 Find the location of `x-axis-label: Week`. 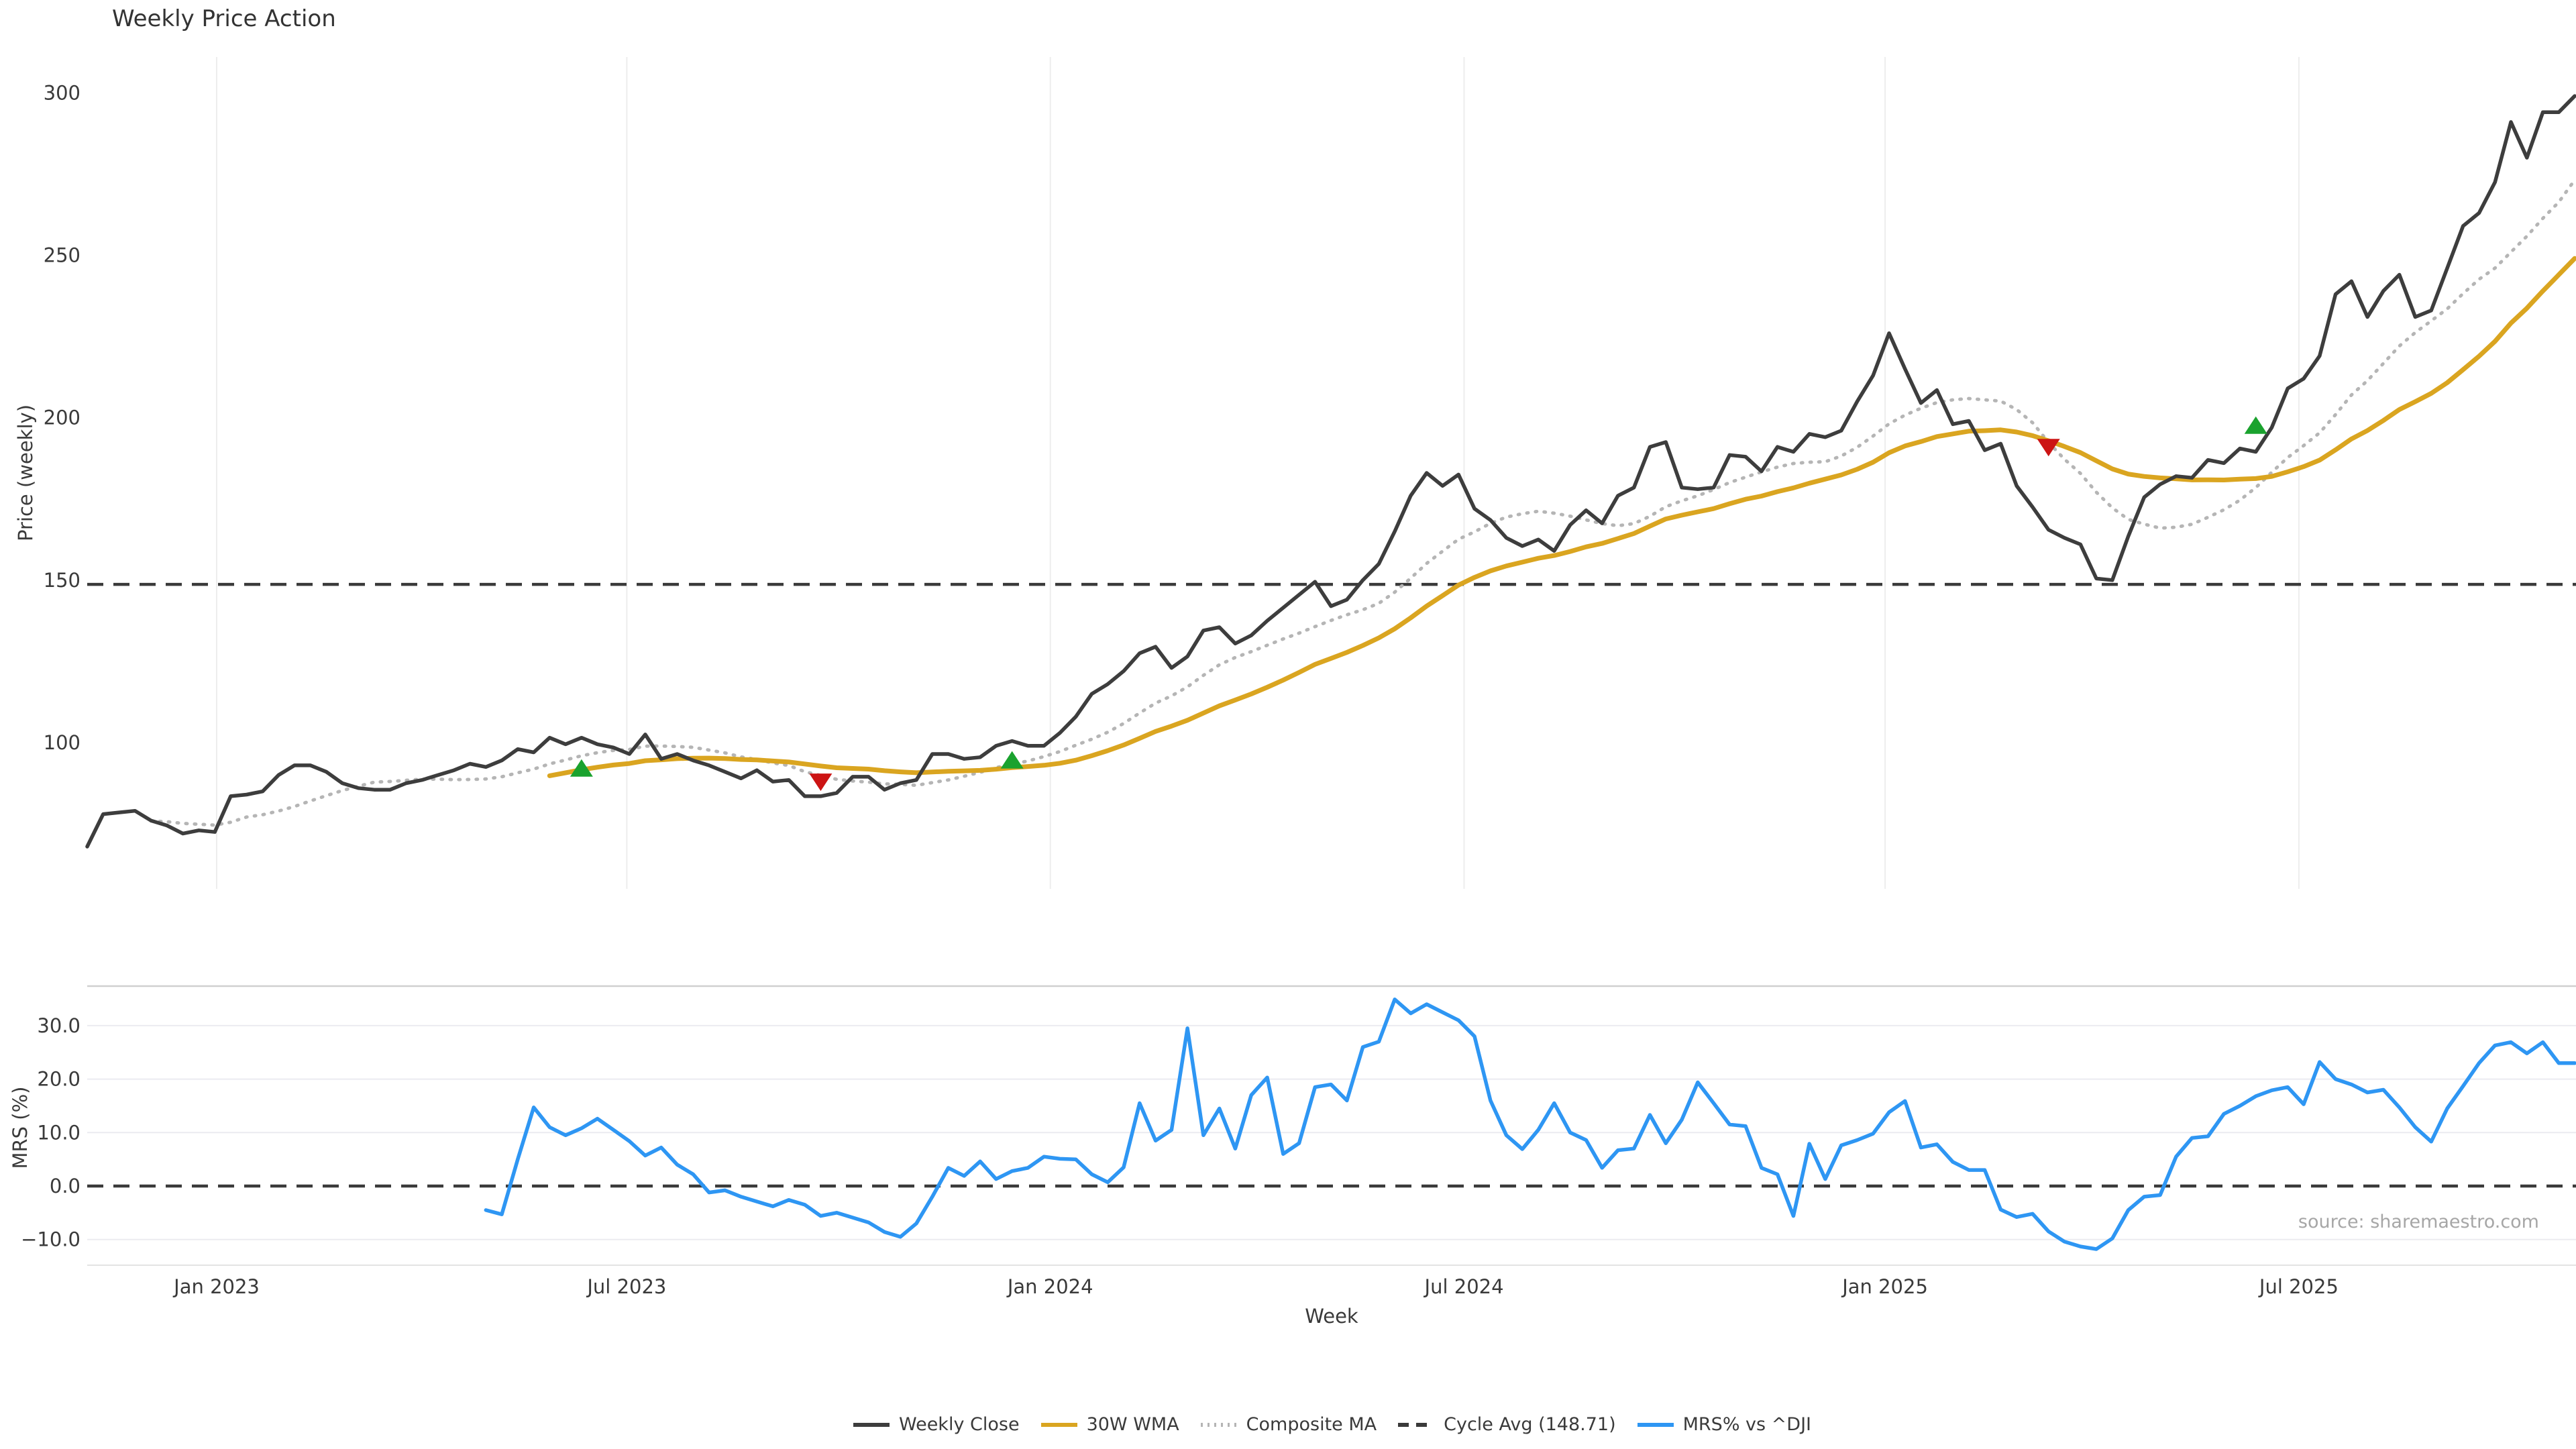

x-axis-label: Week is located at coordinates (1331, 1316).